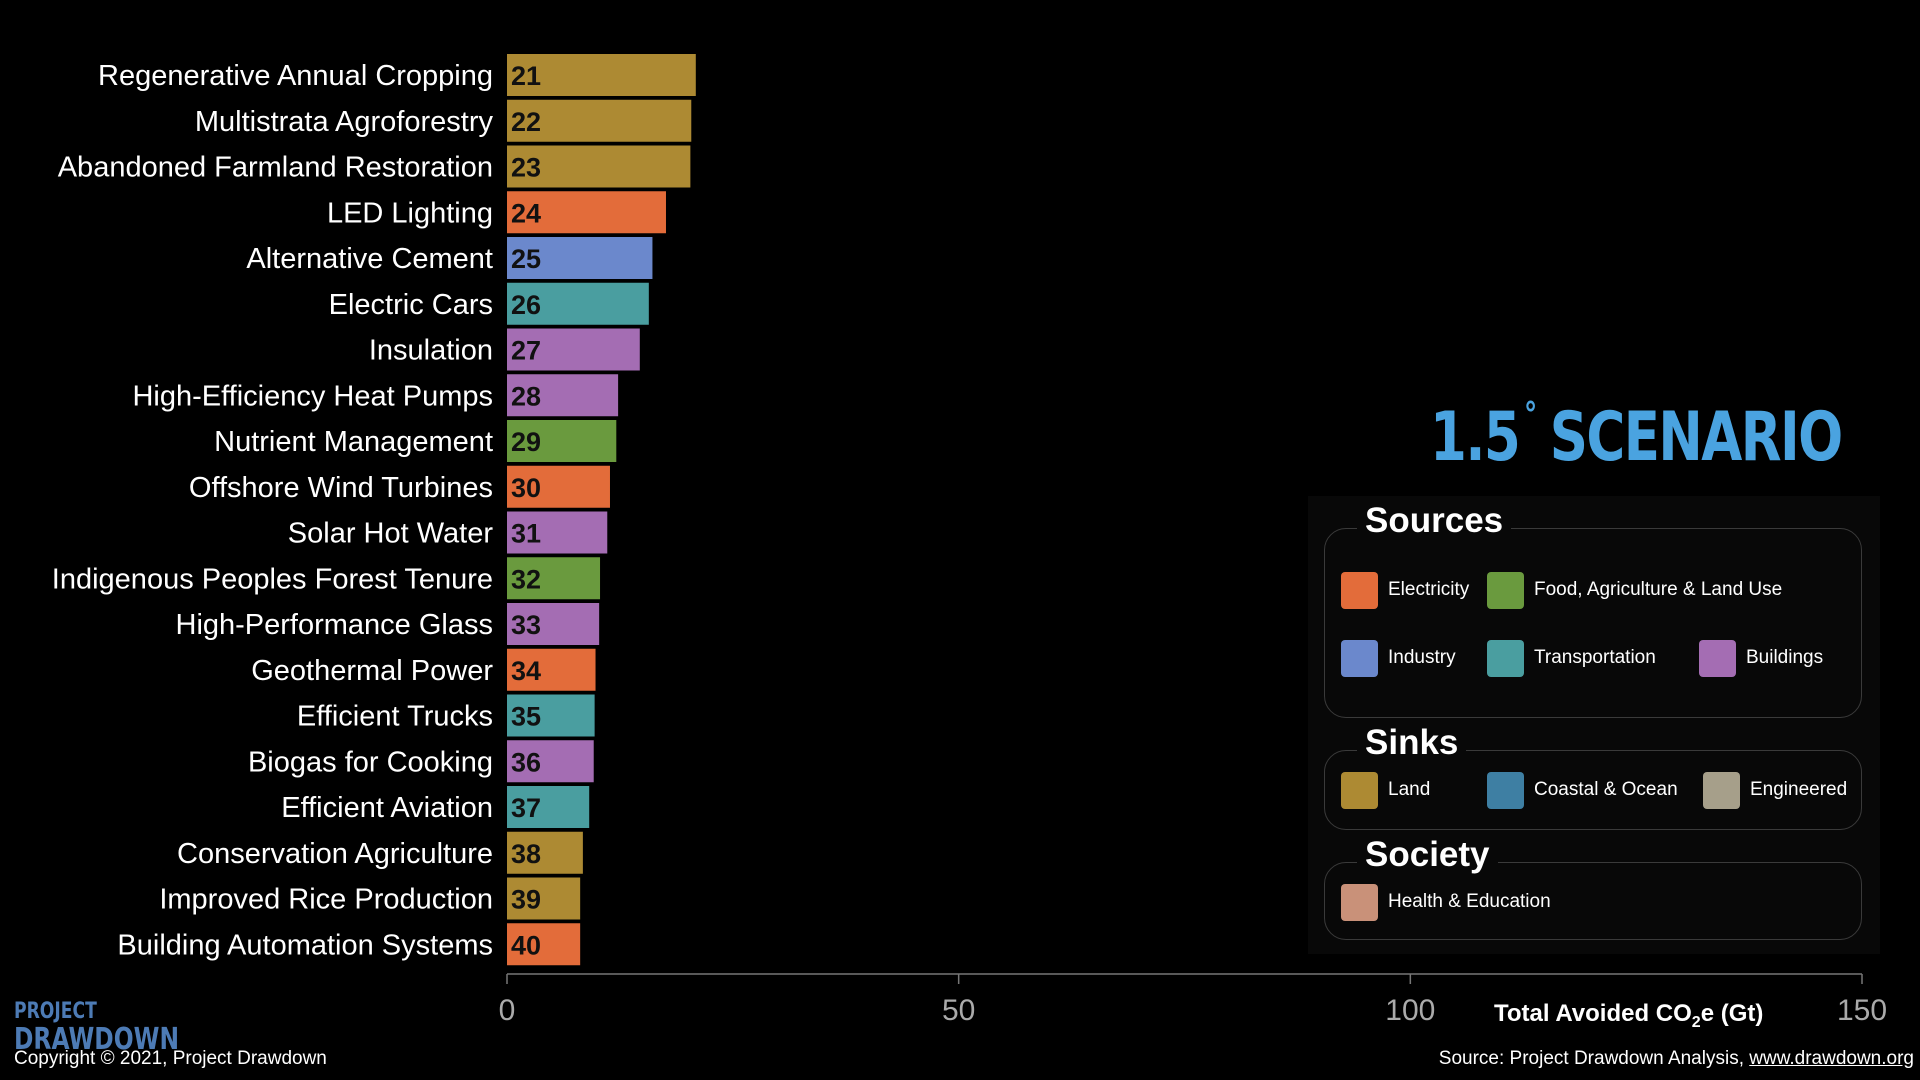  What do you see at coordinates (1696, 437) in the screenshot?
I see `scenario-word: SCENARIO` at bounding box center [1696, 437].